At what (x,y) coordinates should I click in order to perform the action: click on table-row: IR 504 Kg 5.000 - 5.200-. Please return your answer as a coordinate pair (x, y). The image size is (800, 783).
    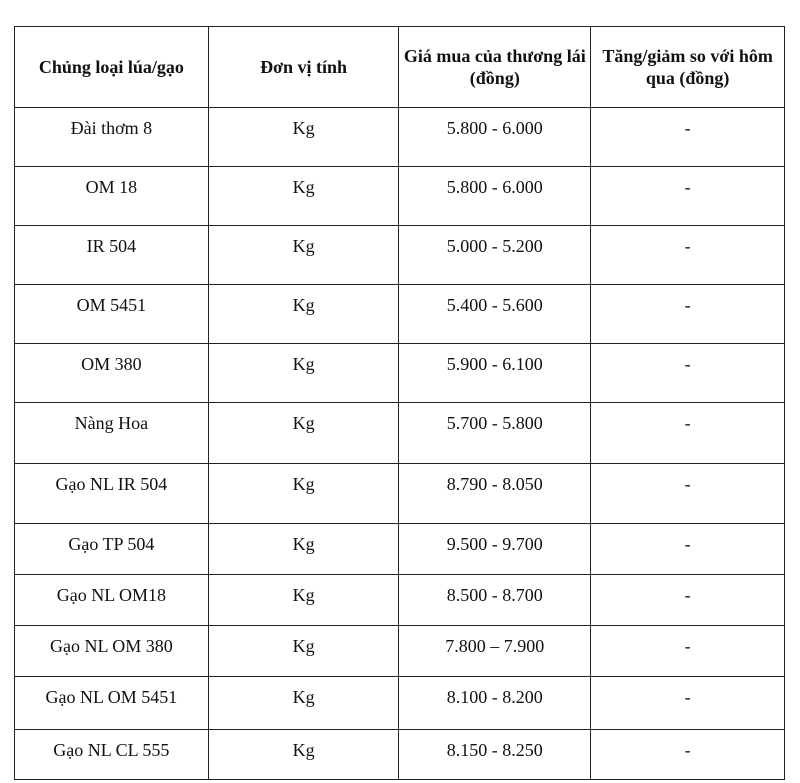
    Looking at the image, I should click on (399, 255).